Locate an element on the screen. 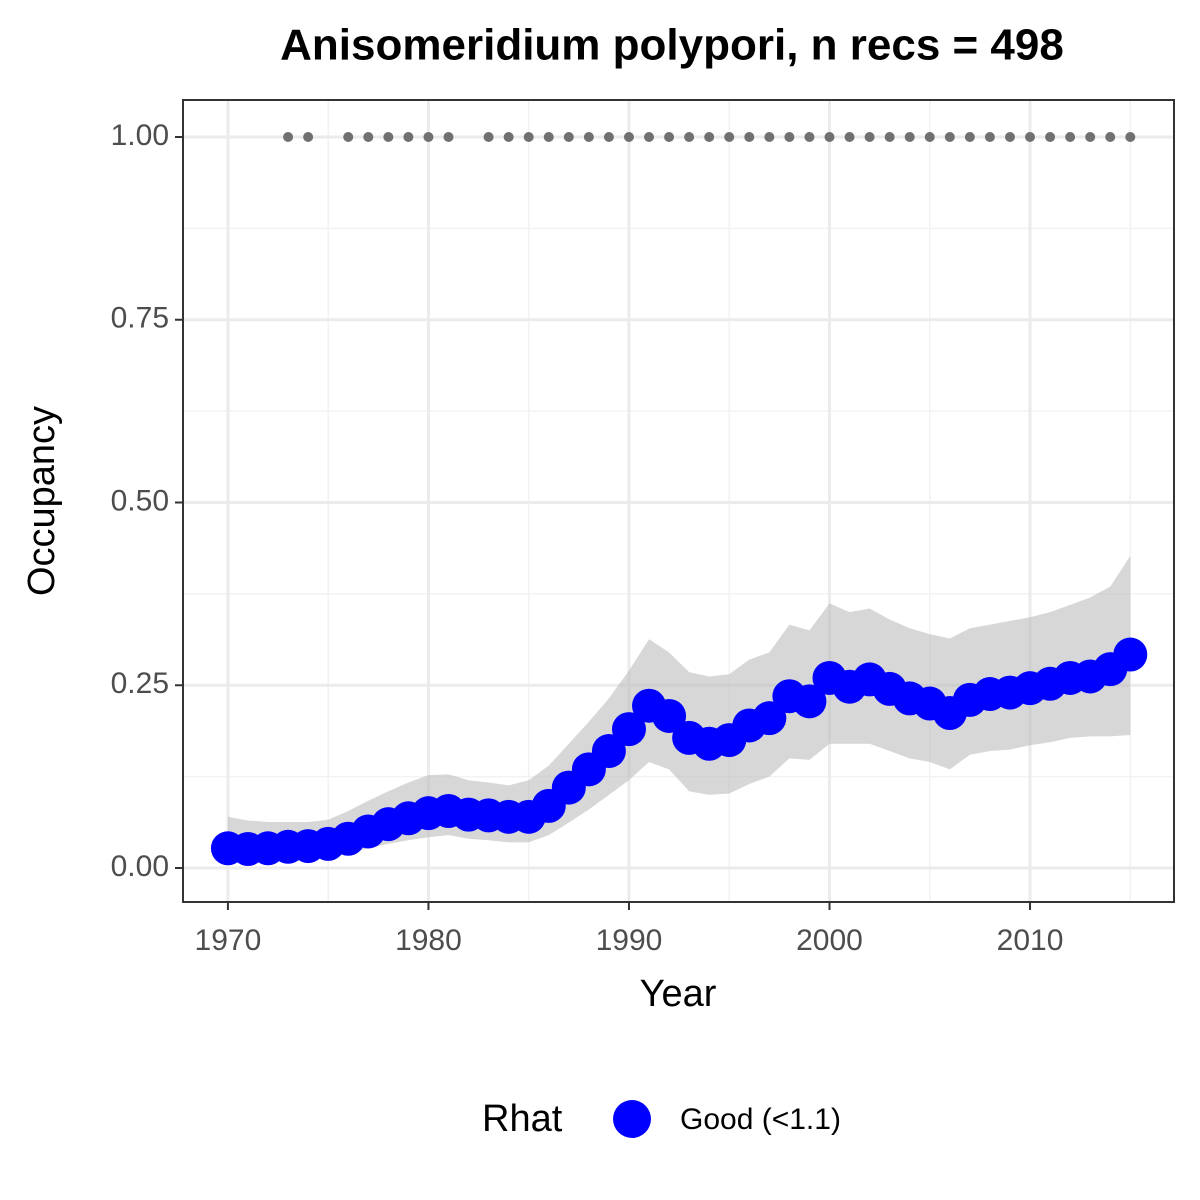 This screenshot has height=1200, width=1200. y-tick-label: 0.75 is located at coordinates (140, 318).